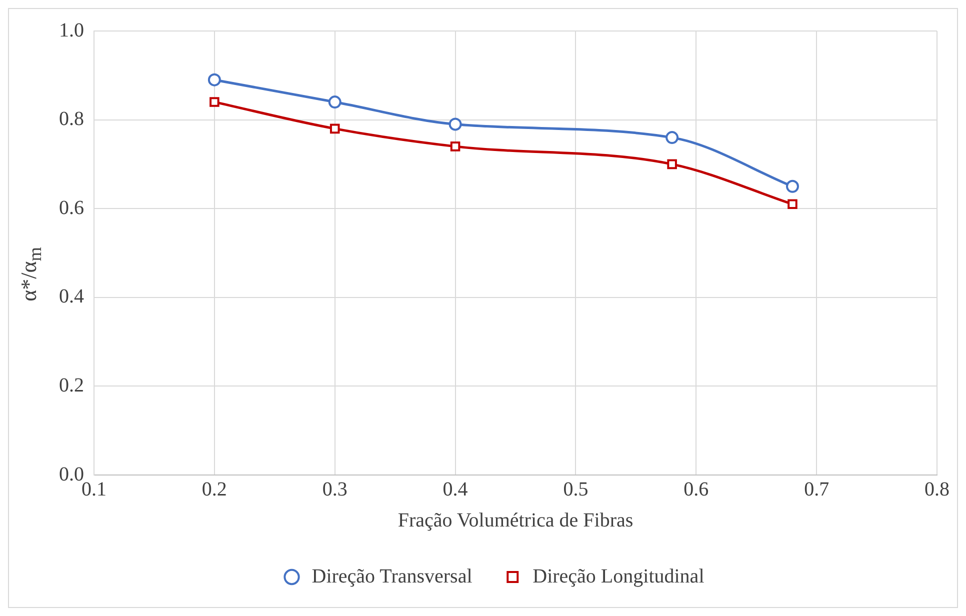  What do you see at coordinates (455, 489) in the screenshot?
I see `x-tick-label: 0.4` at bounding box center [455, 489].